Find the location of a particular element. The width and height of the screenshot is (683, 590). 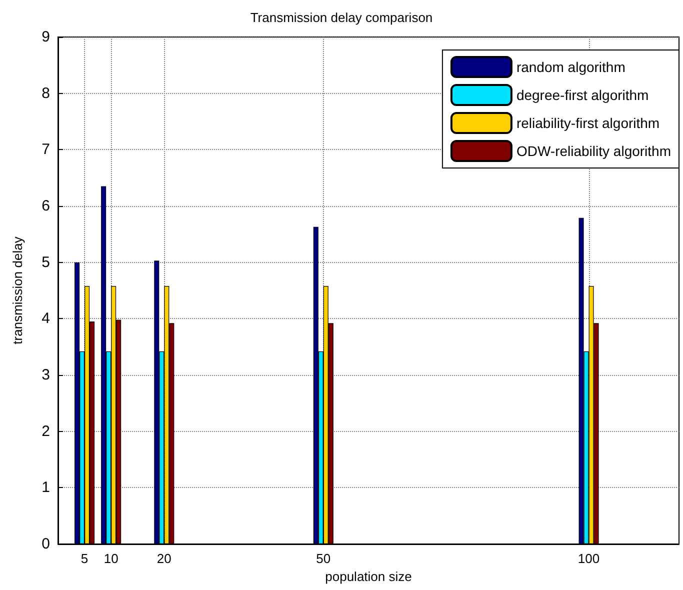

legend-label: ODW-reliability algorithm is located at coordinates (594, 151).